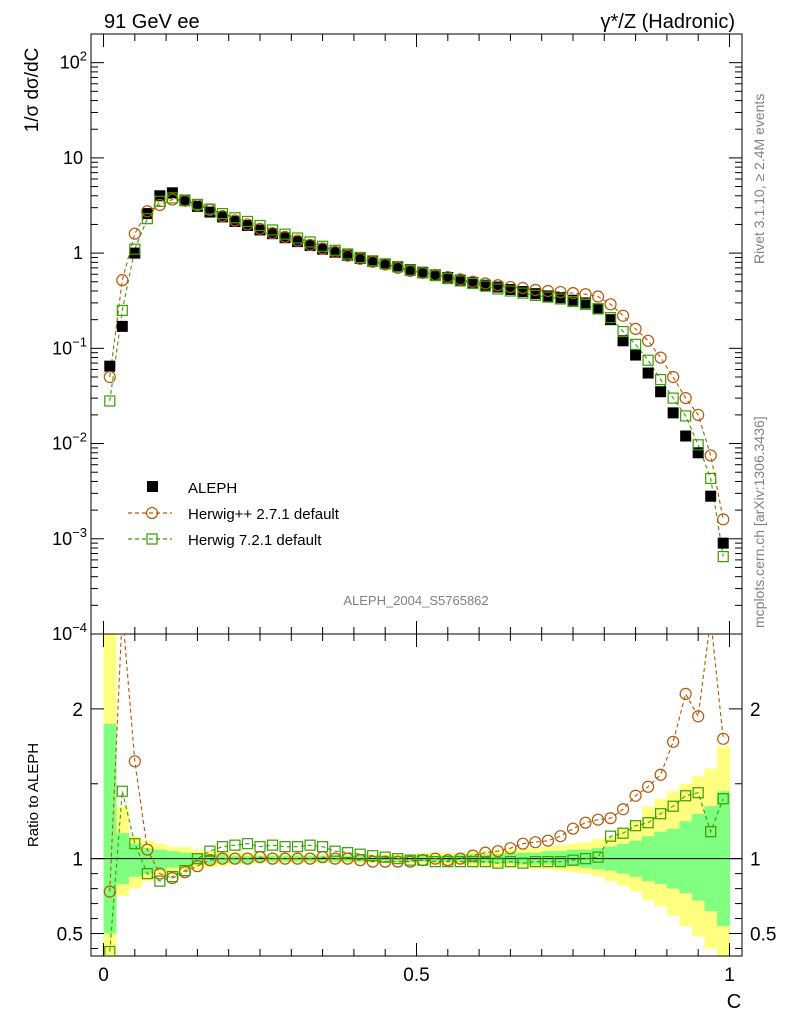 Image resolution: width=786 pixels, height=1024 pixels. I want to click on mcplots-label: mcplots.cern.ch [arXiv:1306.3436], so click(759, 522).